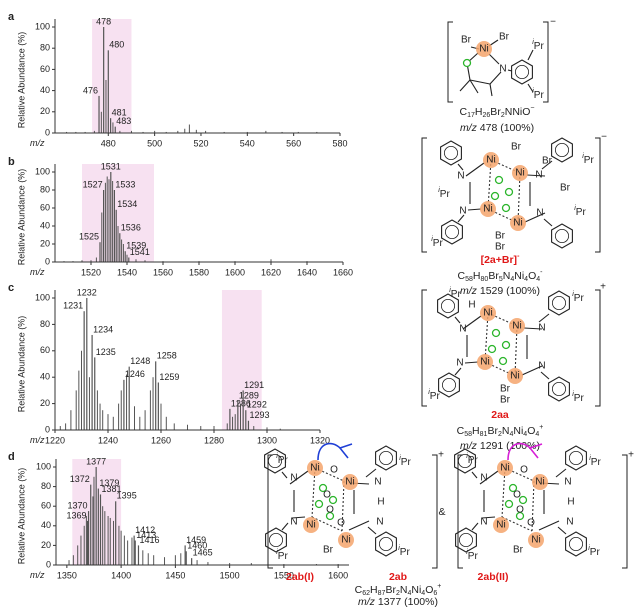 The image size is (634, 607). What do you see at coordinates (108, 143) in the screenshot?
I see `x-tick-label: 480` at bounding box center [108, 143].